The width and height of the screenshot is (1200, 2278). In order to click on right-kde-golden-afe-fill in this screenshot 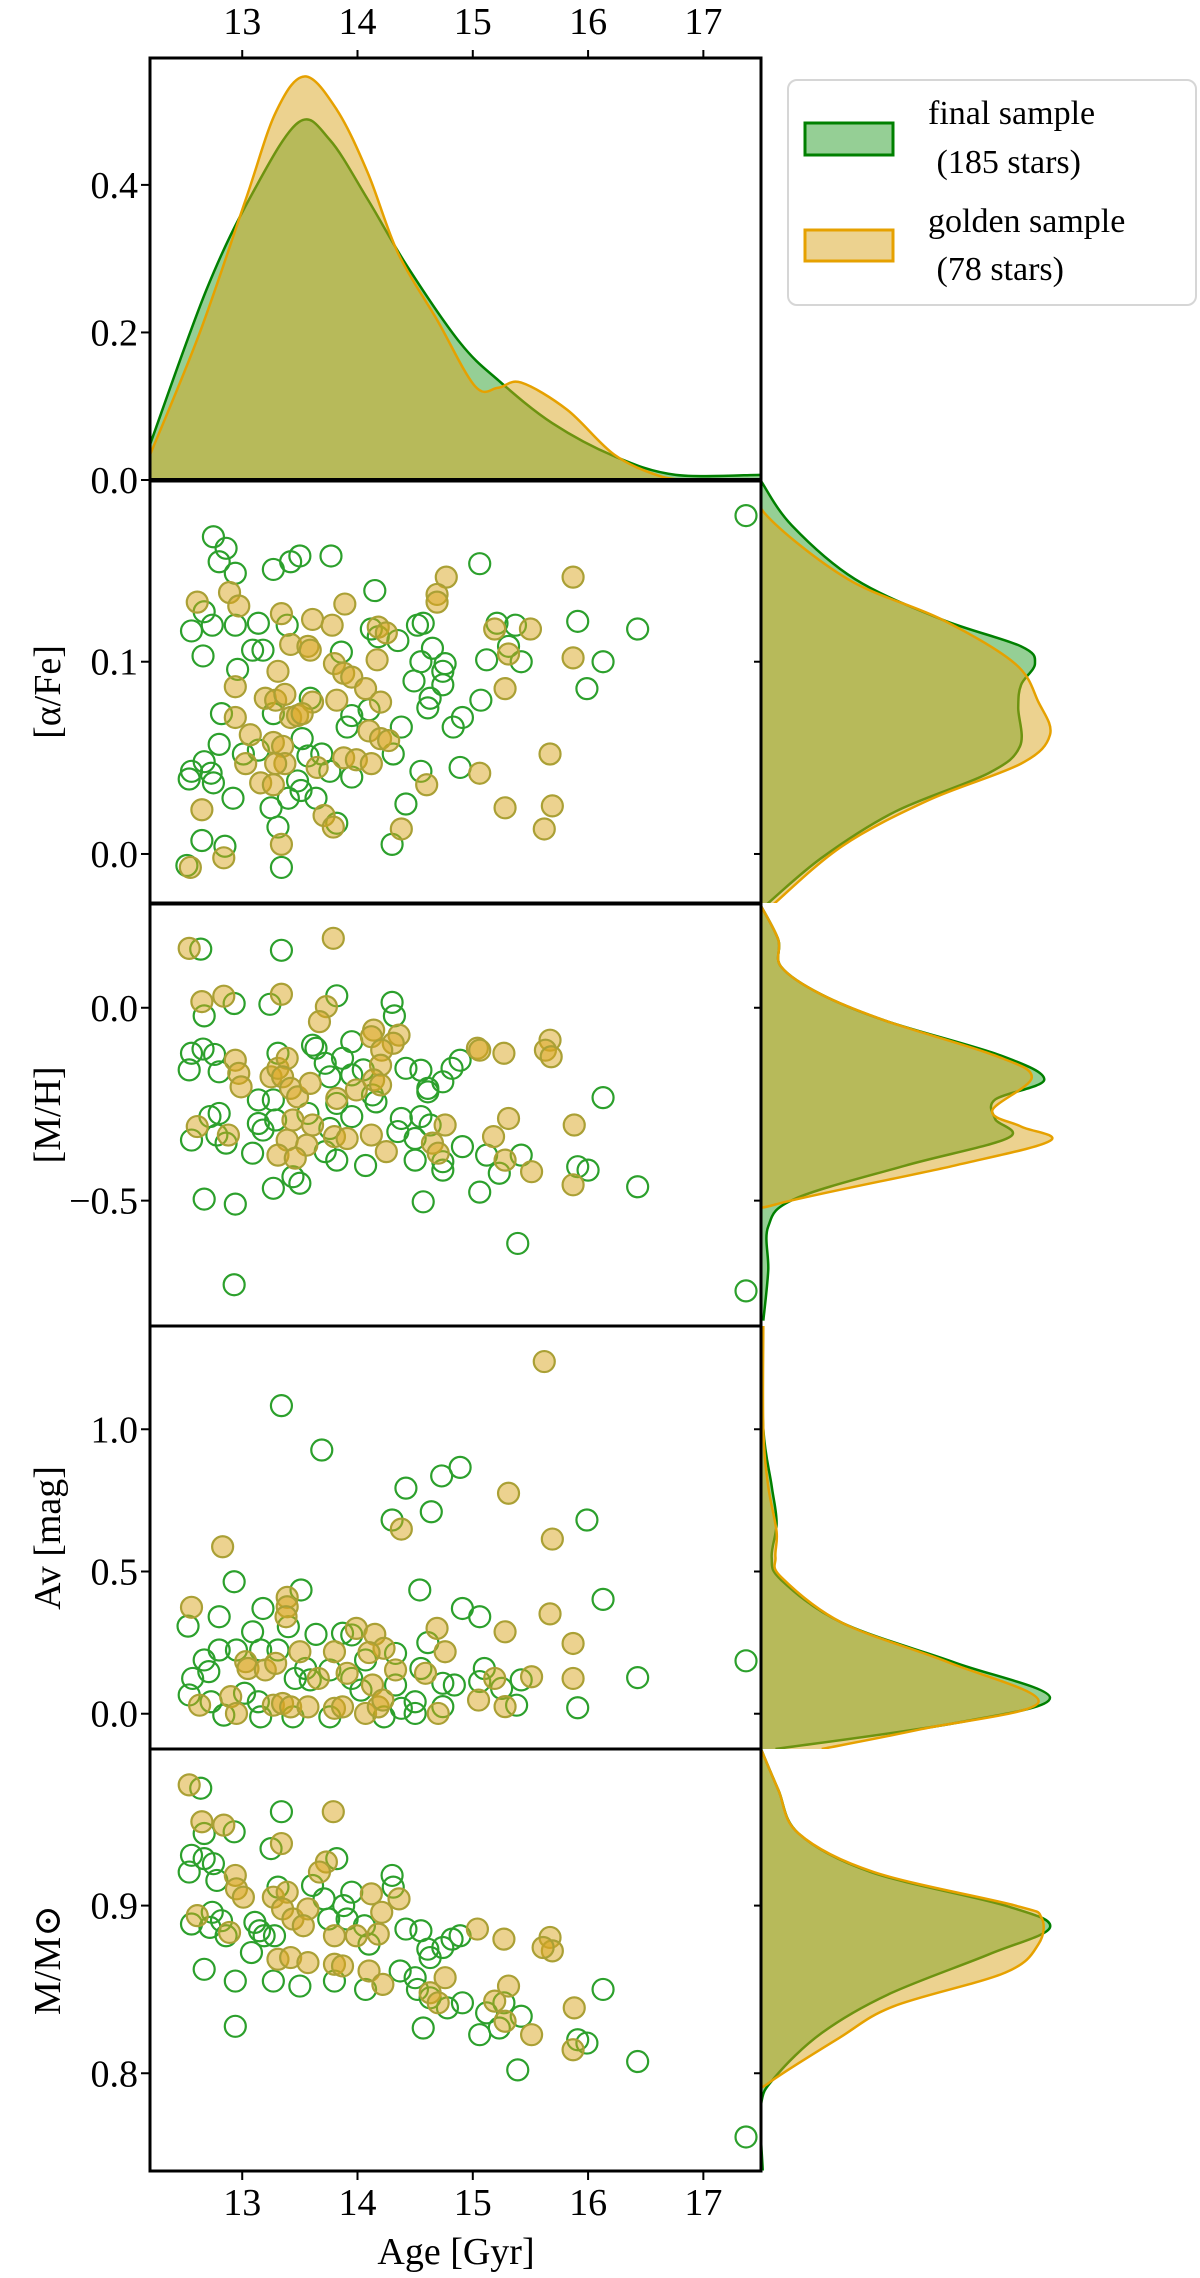, I will do `click(906, 692)`.